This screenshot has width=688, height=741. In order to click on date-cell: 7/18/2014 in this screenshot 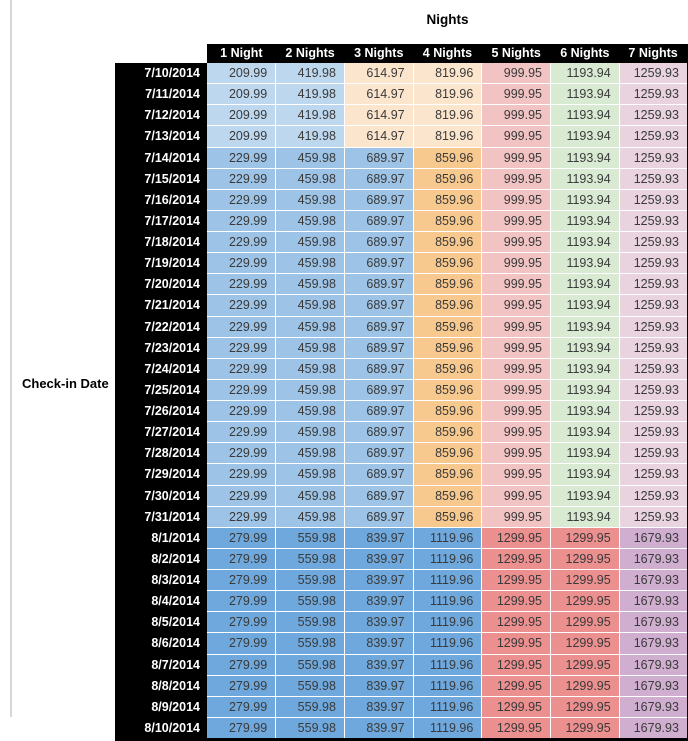, I will do `click(161, 242)`.